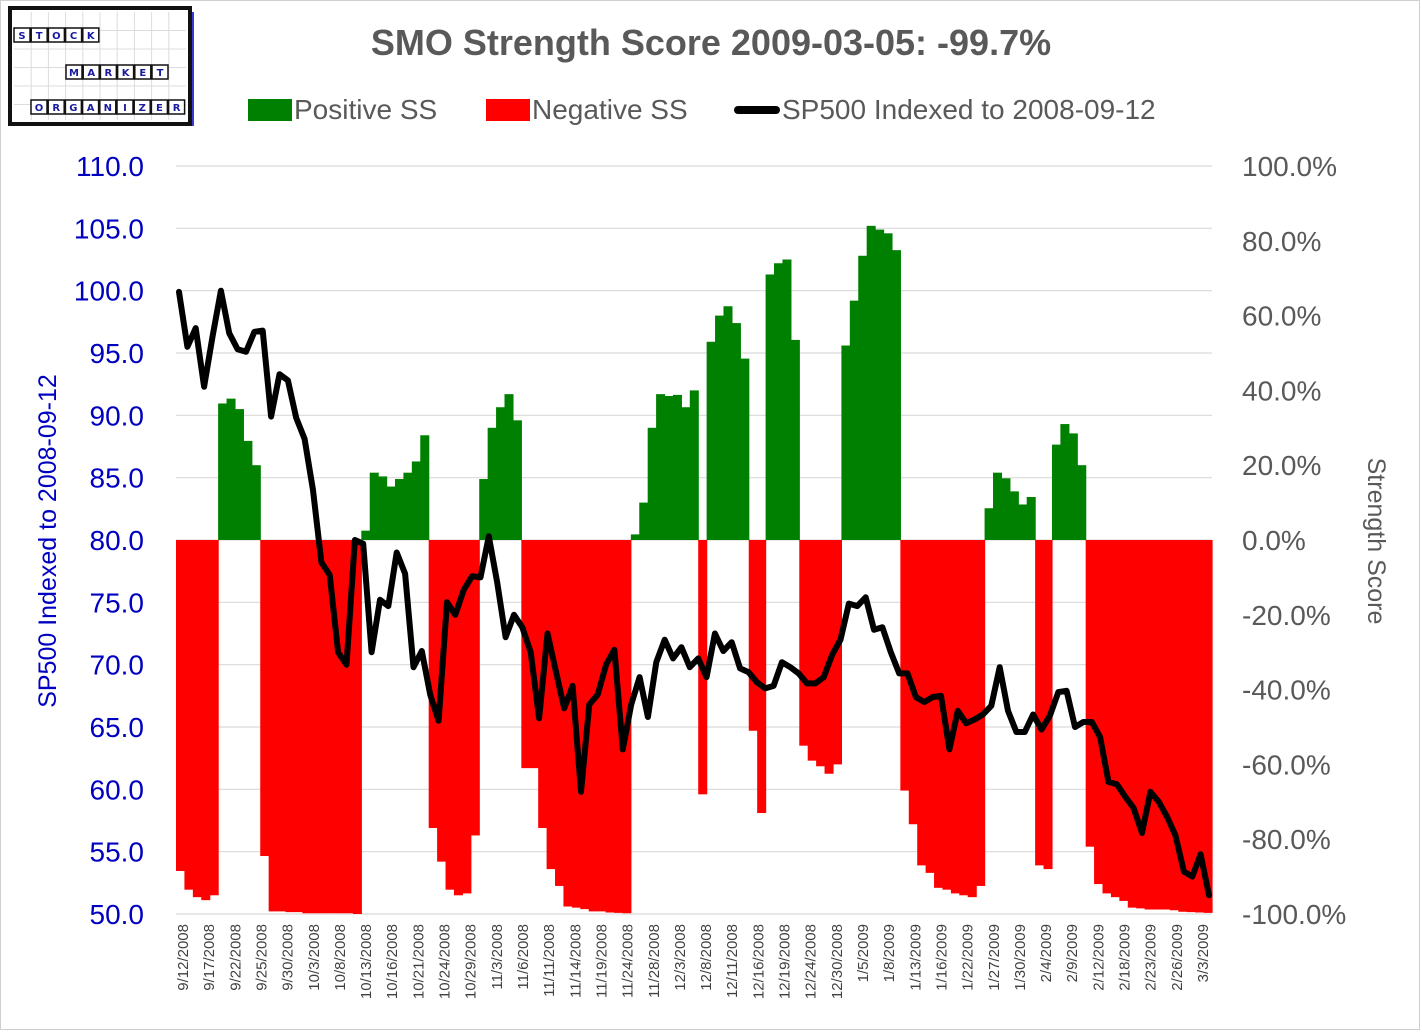 Image resolution: width=1422 pixels, height=1032 pixels. I want to click on legend-item-negative: Negative SS, so click(587, 110).